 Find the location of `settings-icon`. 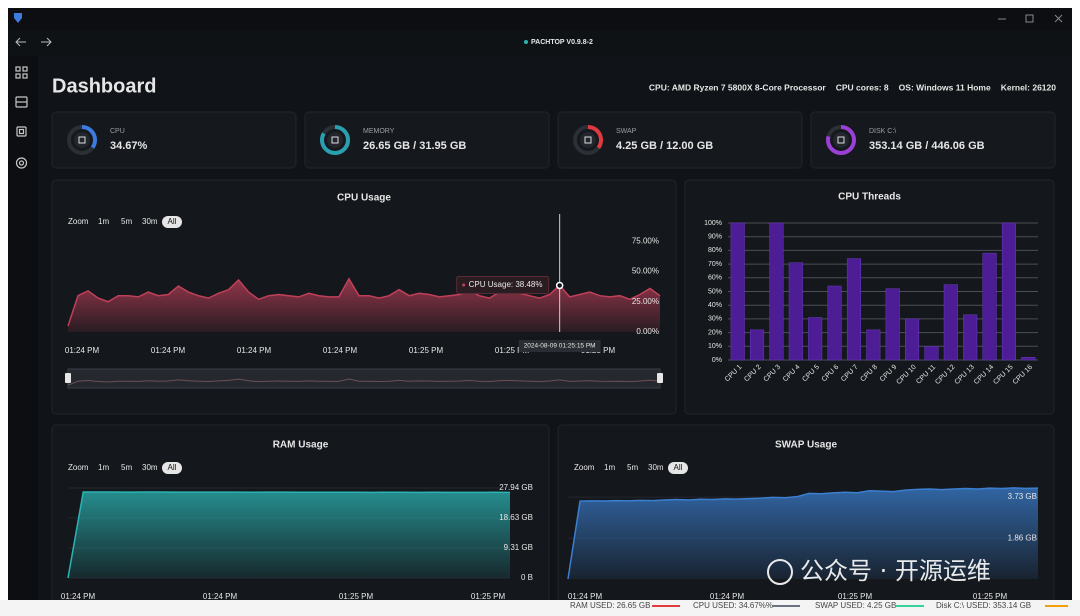

settings-icon is located at coordinates (21, 163).